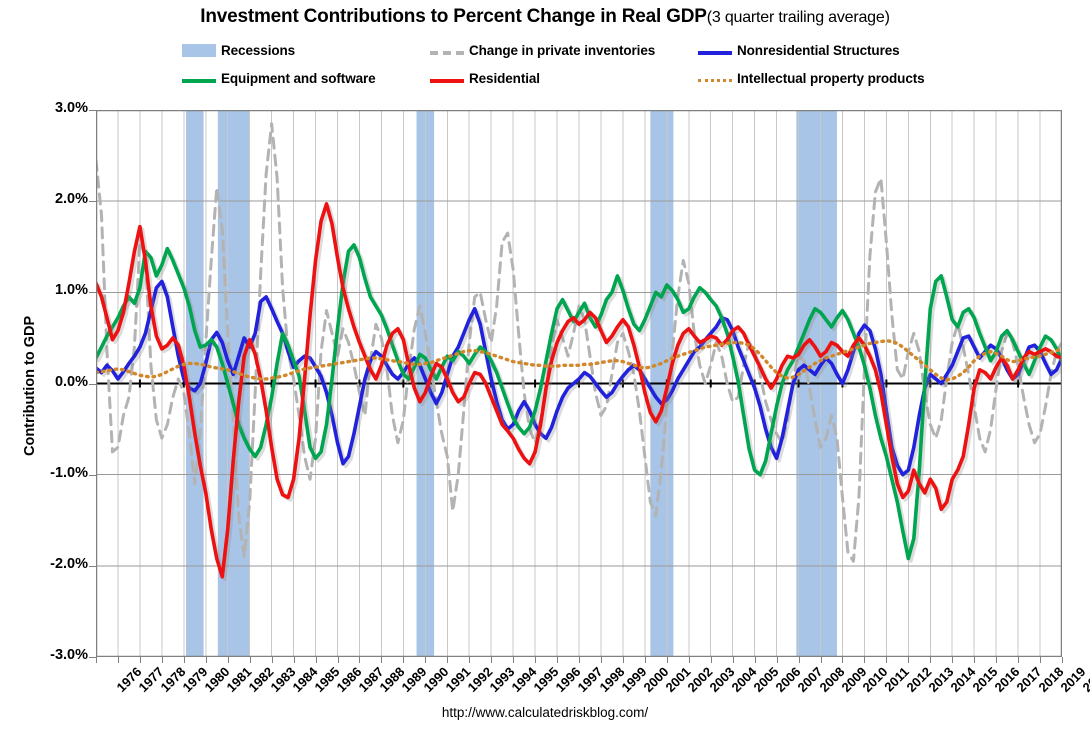 The width and height of the screenshot is (1090, 734). I want to click on chart-title-sub: (3 quarter trailing average), so click(798, 17).